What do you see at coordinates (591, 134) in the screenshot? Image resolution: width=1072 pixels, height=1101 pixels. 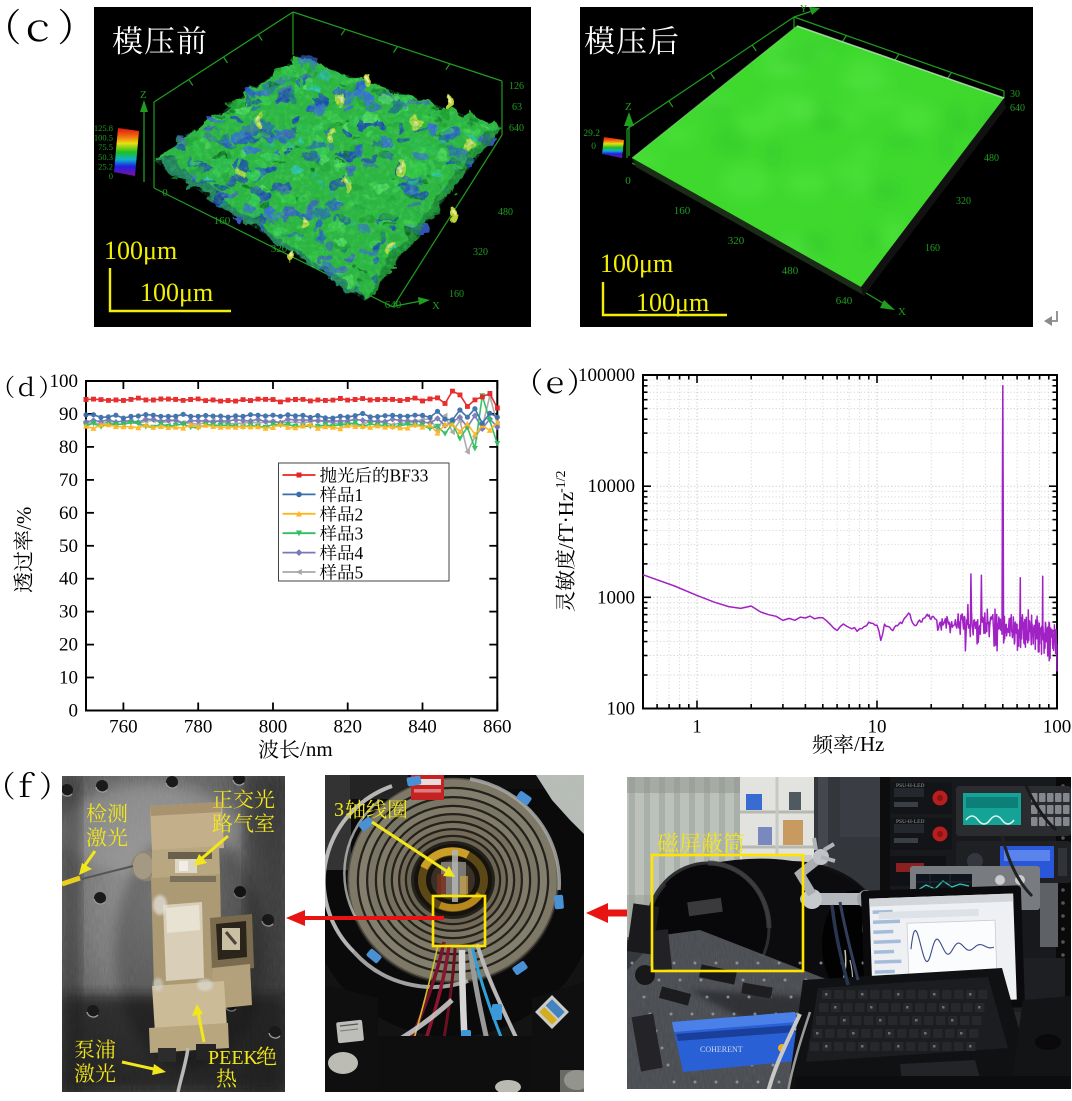 I see `svg-text: 29.2` at bounding box center [591, 134].